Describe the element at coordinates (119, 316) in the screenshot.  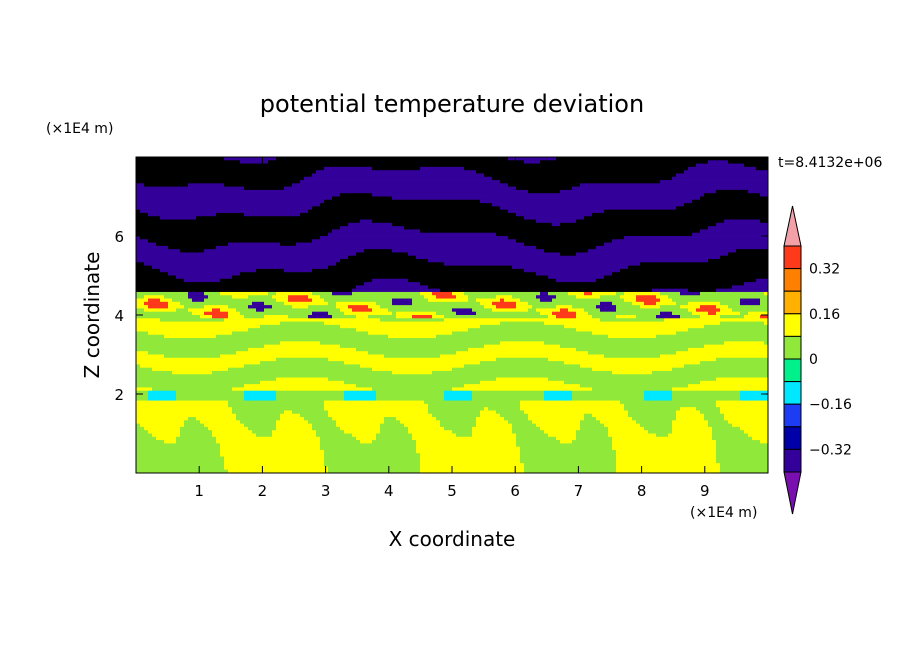
I see `y-tick-label: 4` at that location.